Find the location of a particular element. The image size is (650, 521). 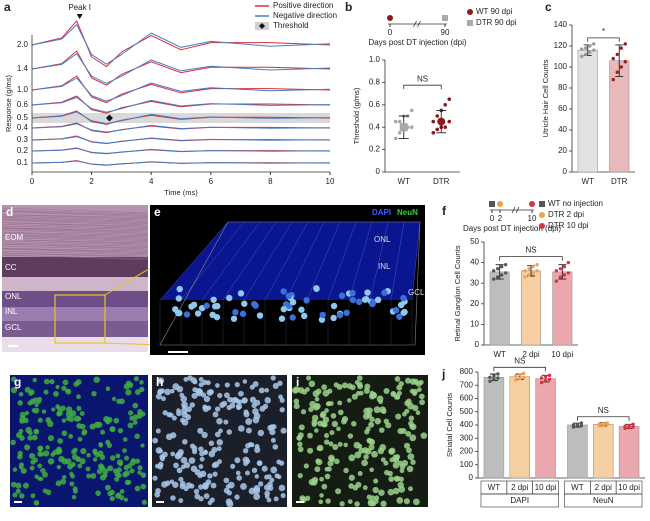

y-tick-label: 200 is located at coordinates (467, 451).